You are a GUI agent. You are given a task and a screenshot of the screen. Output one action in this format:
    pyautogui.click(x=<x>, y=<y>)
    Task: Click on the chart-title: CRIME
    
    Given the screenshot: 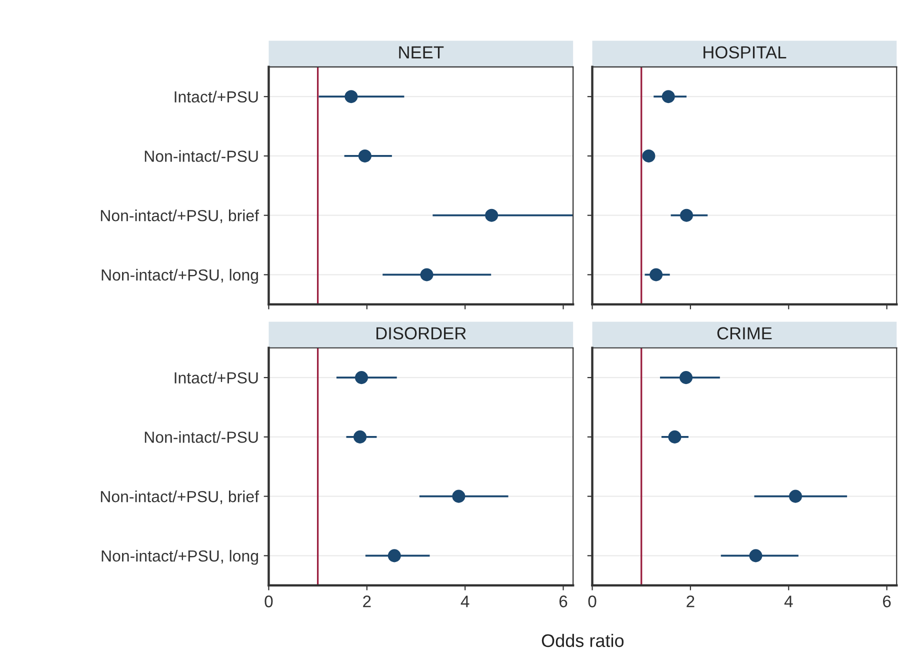 What is the action you would take?
    pyautogui.click(x=744, y=333)
    